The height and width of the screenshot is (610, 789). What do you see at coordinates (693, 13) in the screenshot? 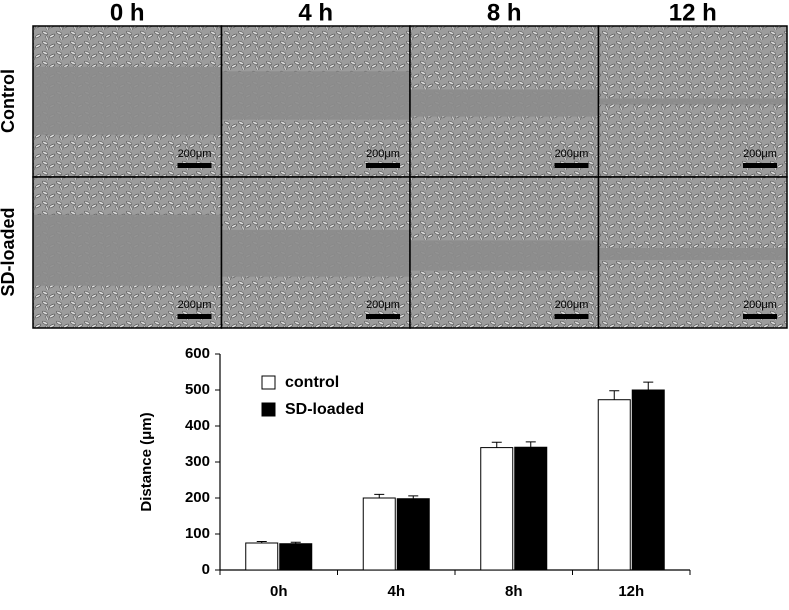
I see `column-header: 12 h` at bounding box center [693, 13].